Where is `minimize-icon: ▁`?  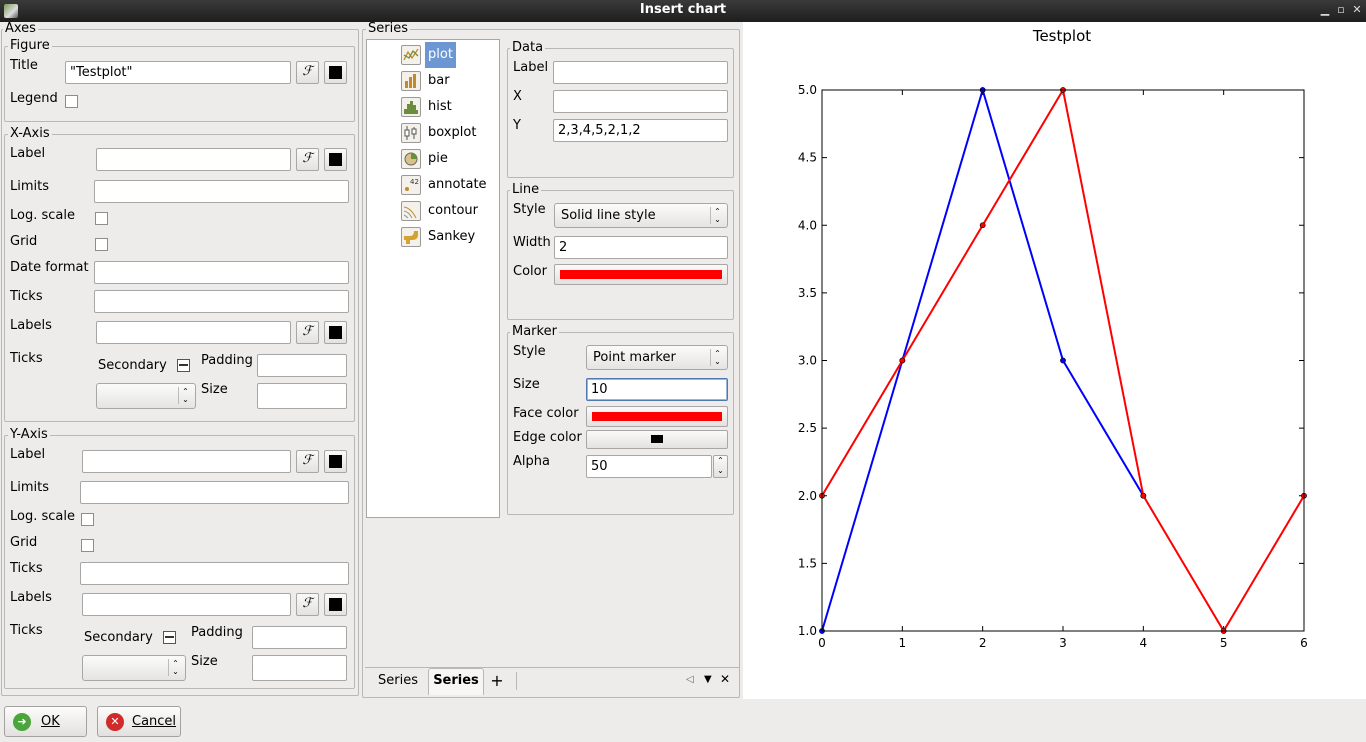
minimize-icon: ▁ is located at coordinates (1325, 9).